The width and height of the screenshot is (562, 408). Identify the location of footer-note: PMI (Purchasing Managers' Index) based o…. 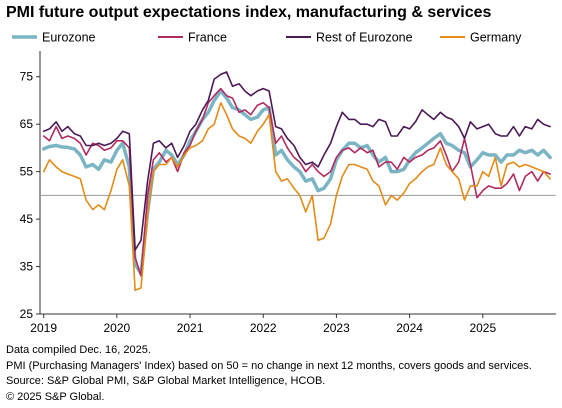
(269, 365).